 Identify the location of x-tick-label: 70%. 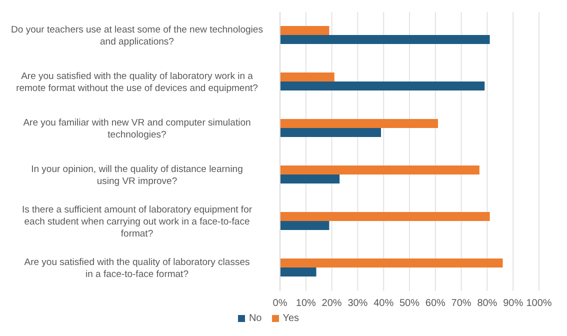
(461, 304).